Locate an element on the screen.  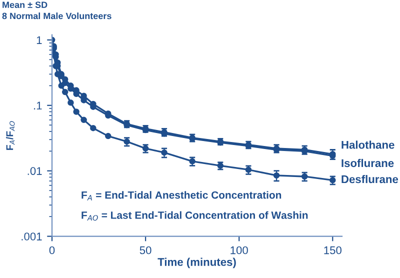
text: 8 Normal Male Volunteers is located at coordinates (57, 16).